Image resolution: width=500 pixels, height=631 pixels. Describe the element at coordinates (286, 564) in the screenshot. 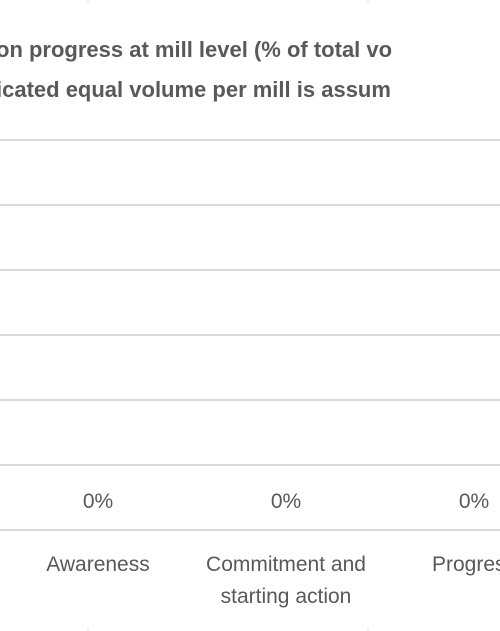

I see `category-label: Commitment and` at that location.